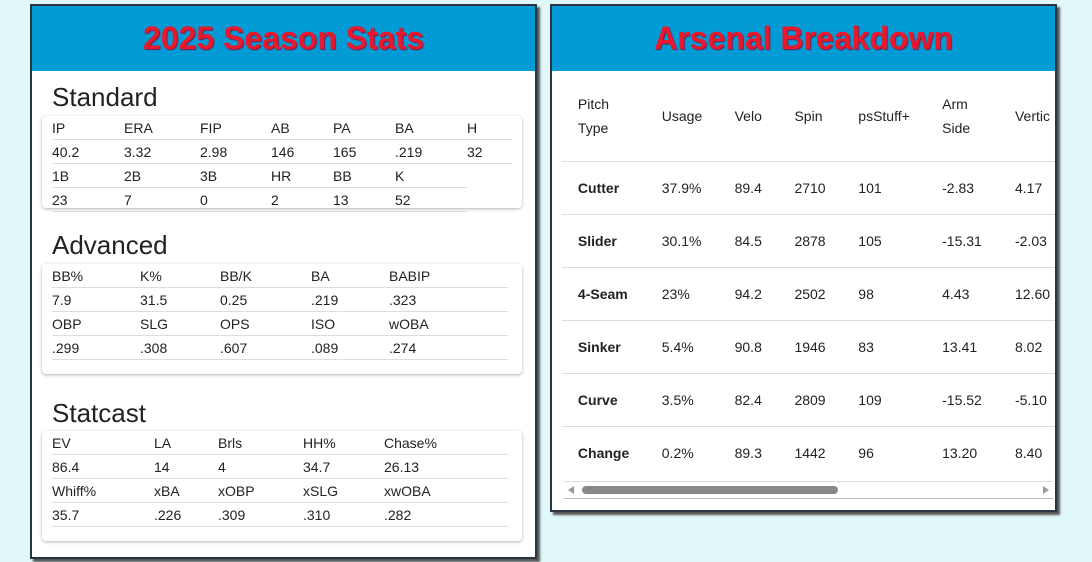 The width and height of the screenshot is (1092, 562). I want to click on pitch-type: Curve, so click(619, 400).